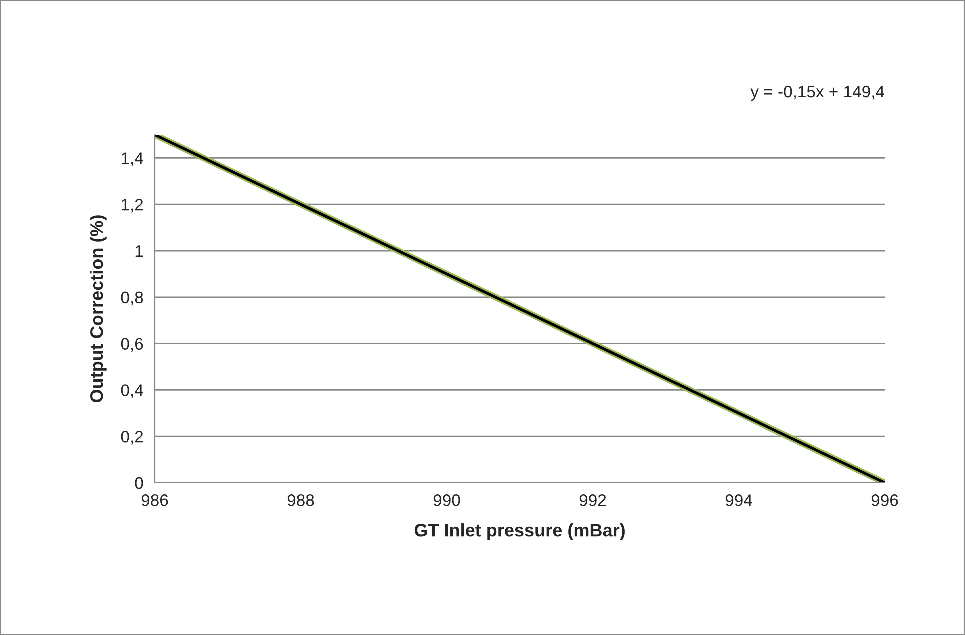  What do you see at coordinates (132, 345) in the screenshot?
I see `y-tick-label: 0,6` at bounding box center [132, 345].